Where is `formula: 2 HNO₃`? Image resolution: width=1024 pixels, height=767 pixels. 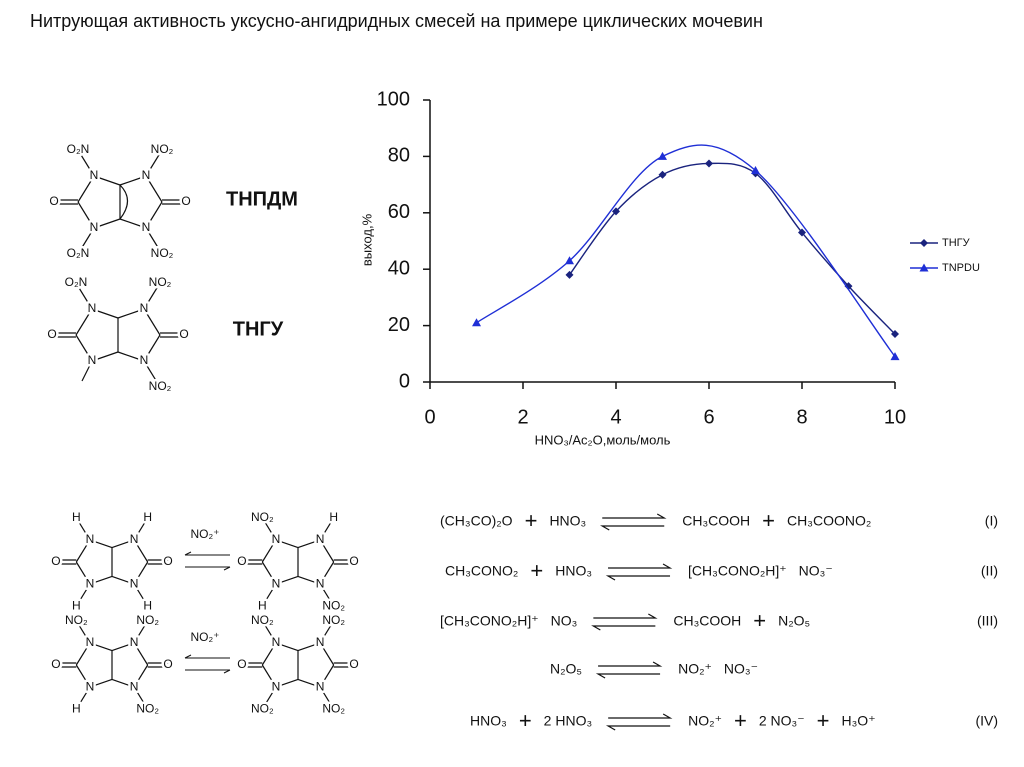 formula: 2 HNO₃ is located at coordinates (568, 721).